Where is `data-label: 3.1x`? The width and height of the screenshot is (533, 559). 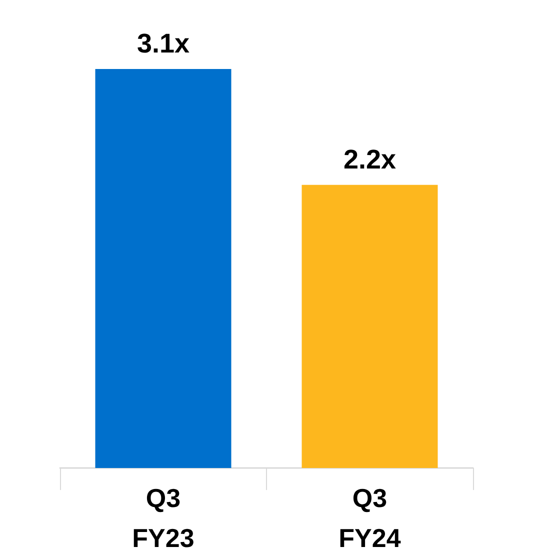 data-label: 3.1x is located at coordinates (163, 43).